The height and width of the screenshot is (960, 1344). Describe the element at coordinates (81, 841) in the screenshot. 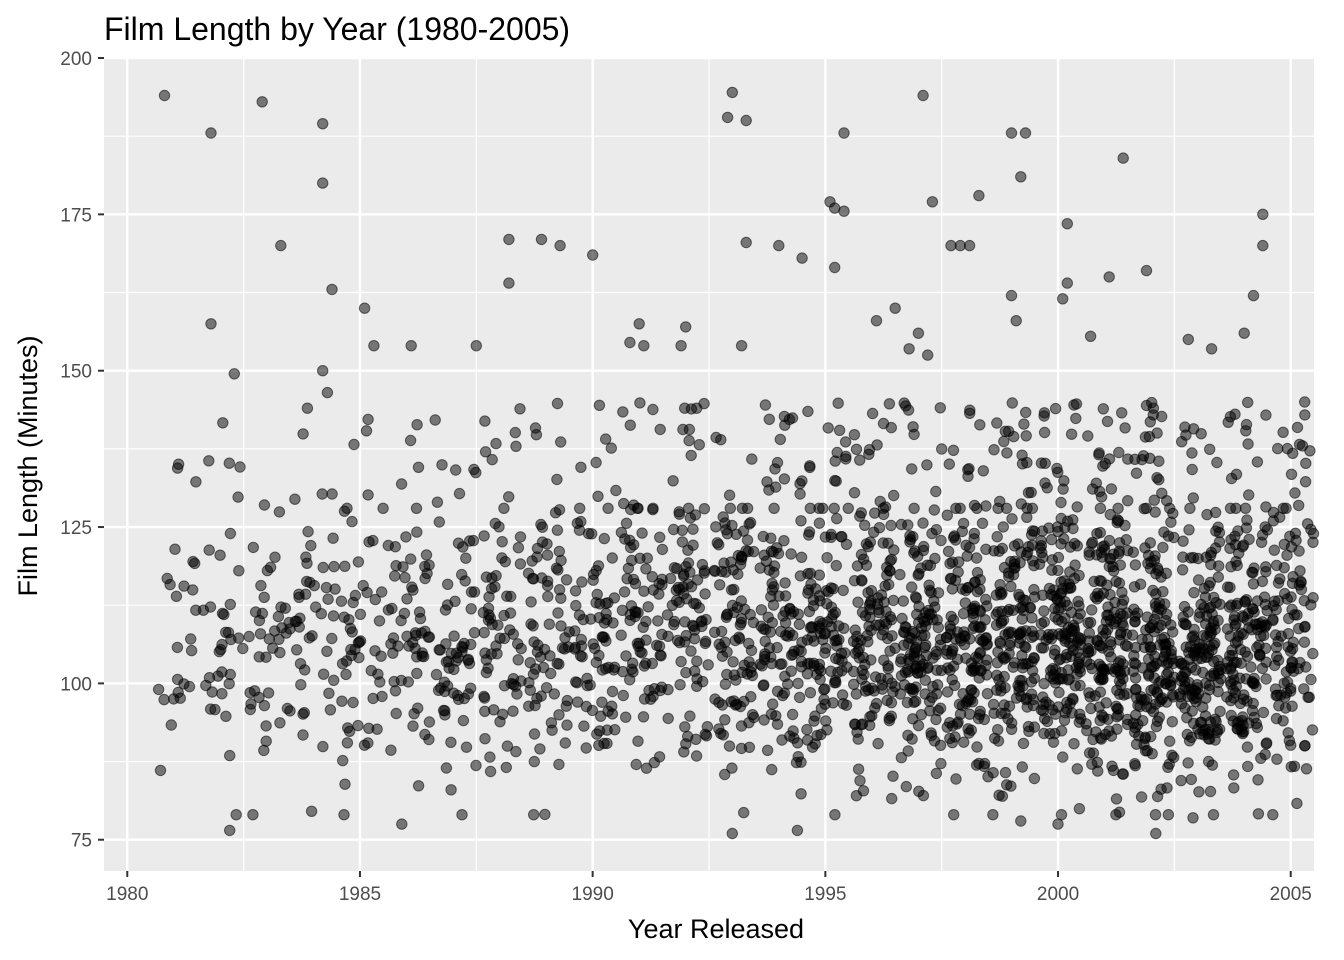

I see `y-tick-label: 75` at that location.